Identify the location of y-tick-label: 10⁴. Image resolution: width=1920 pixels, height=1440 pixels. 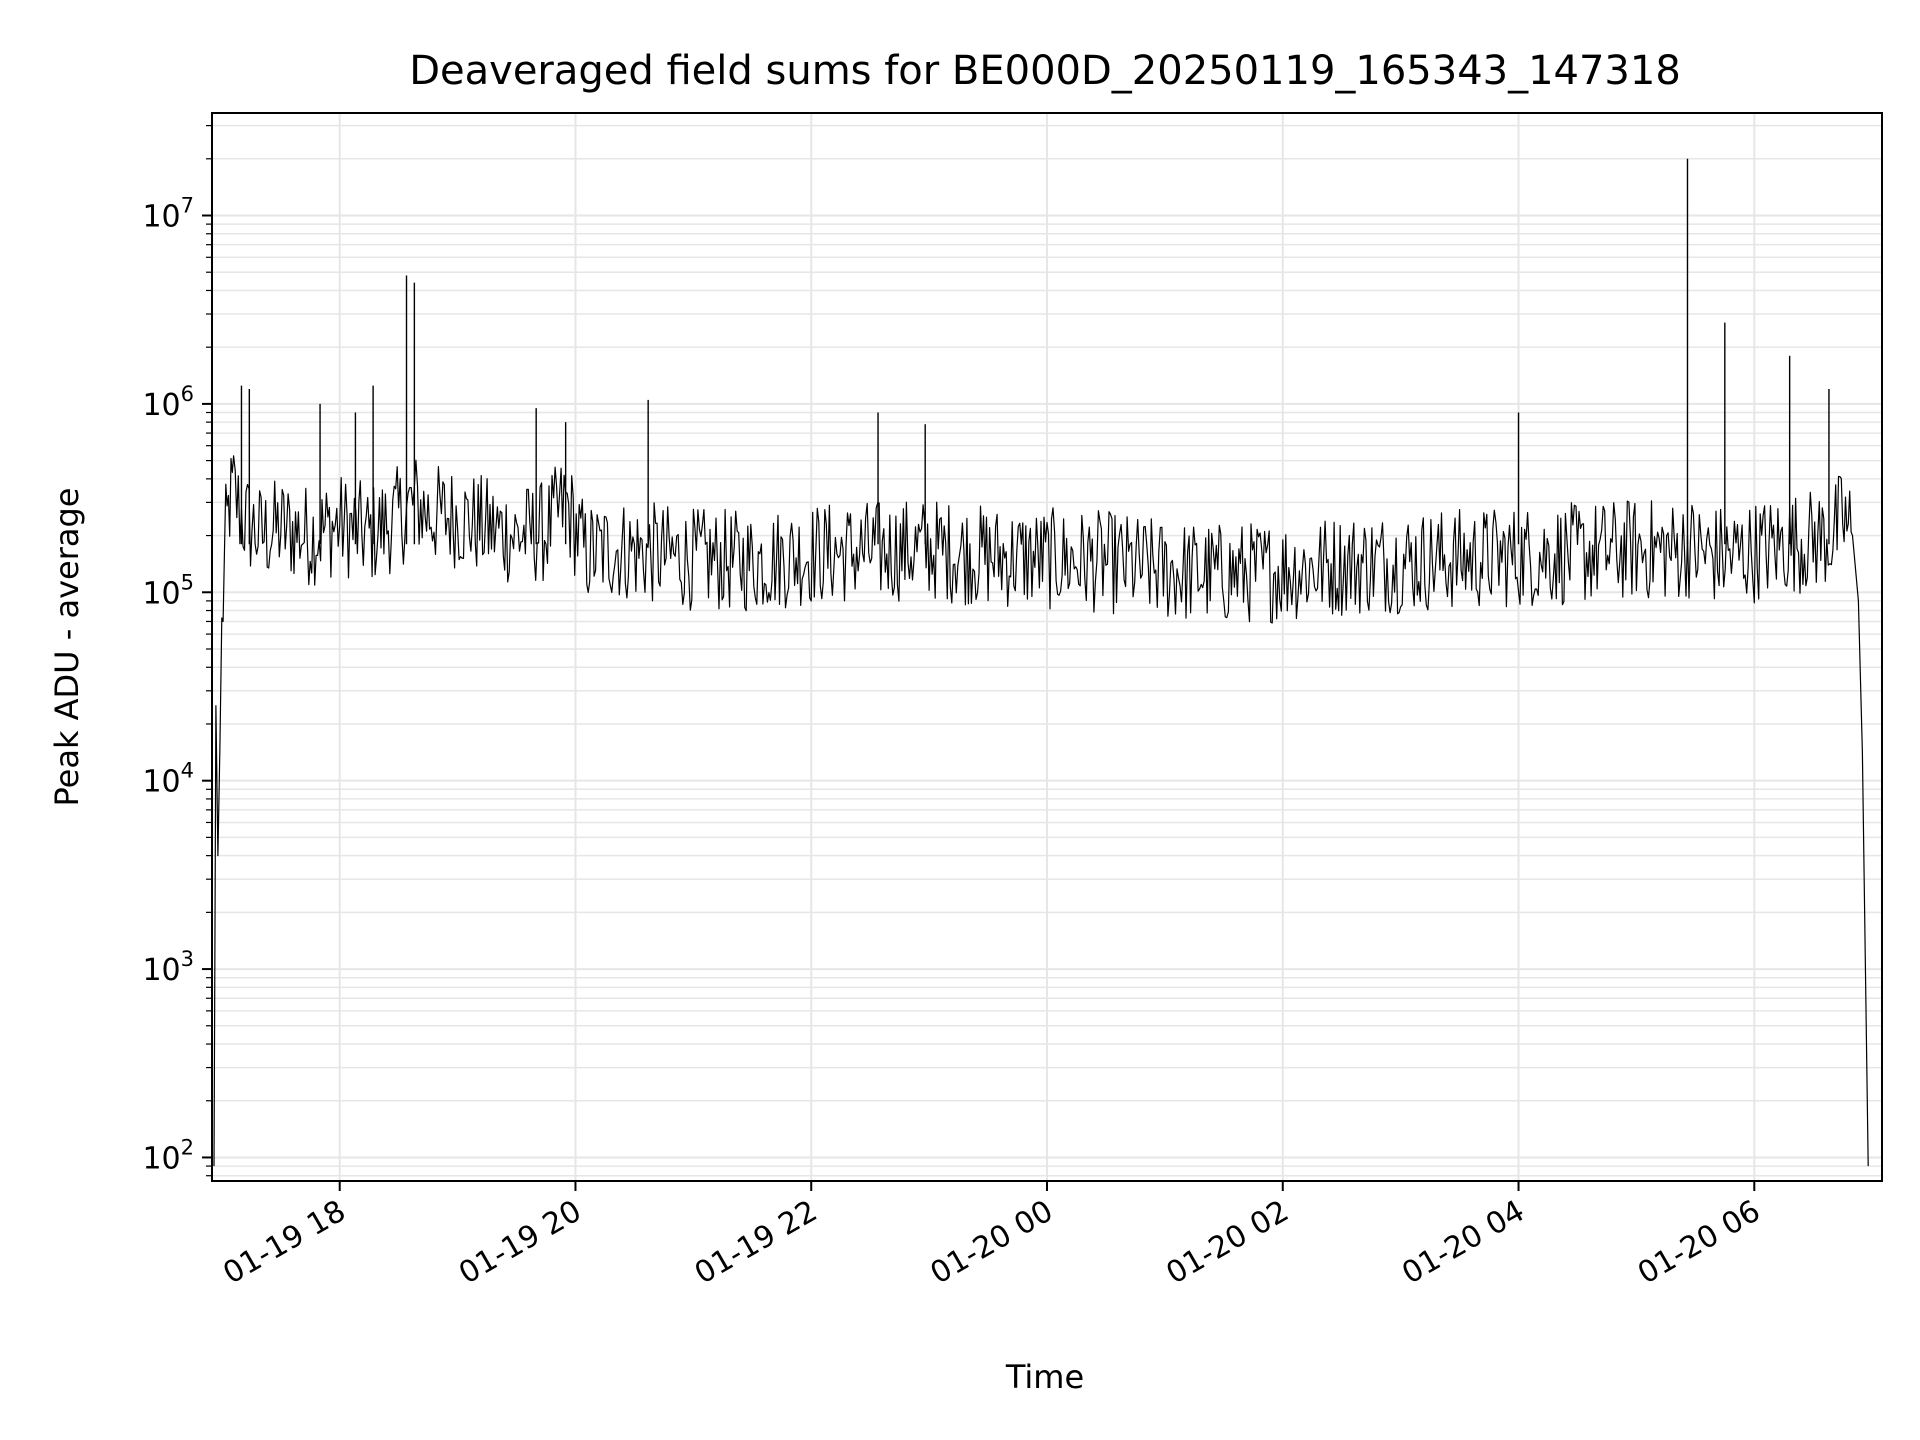
(168, 779).